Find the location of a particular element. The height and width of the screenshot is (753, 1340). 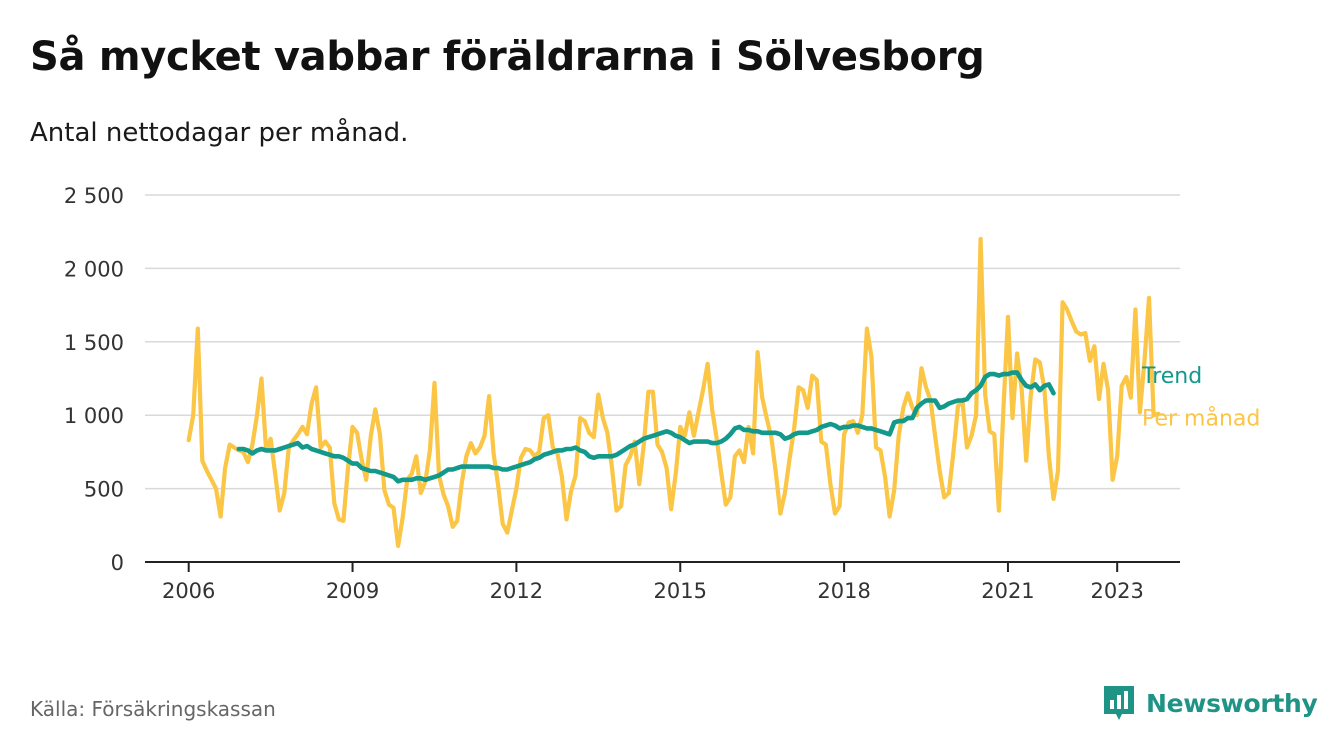

brand-name: Newsworthy is located at coordinates (1232, 703).